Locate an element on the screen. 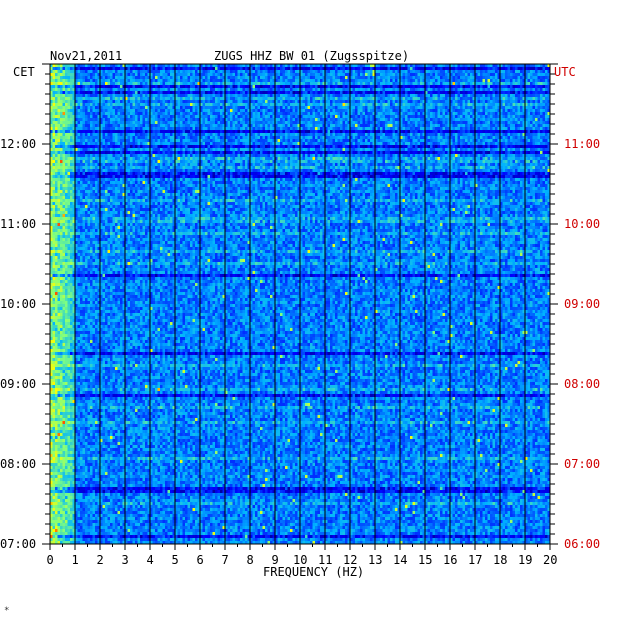 Image resolution: width=630 pixels, height=624 pixels. y-right-tick-label: 08:00 is located at coordinates (582, 384).